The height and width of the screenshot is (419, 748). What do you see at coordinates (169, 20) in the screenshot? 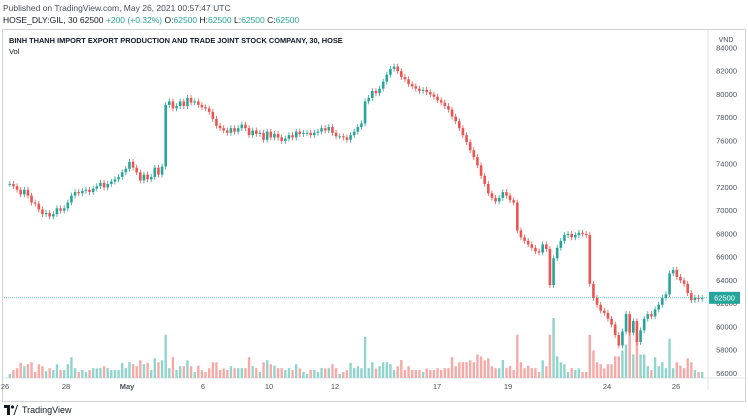
I see `open-label: O:` at bounding box center [169, 20].